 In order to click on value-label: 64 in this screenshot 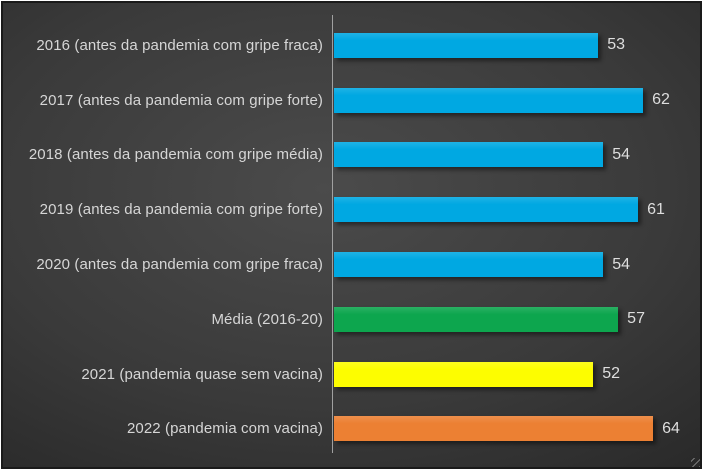, I will do `click(671, 428)`.